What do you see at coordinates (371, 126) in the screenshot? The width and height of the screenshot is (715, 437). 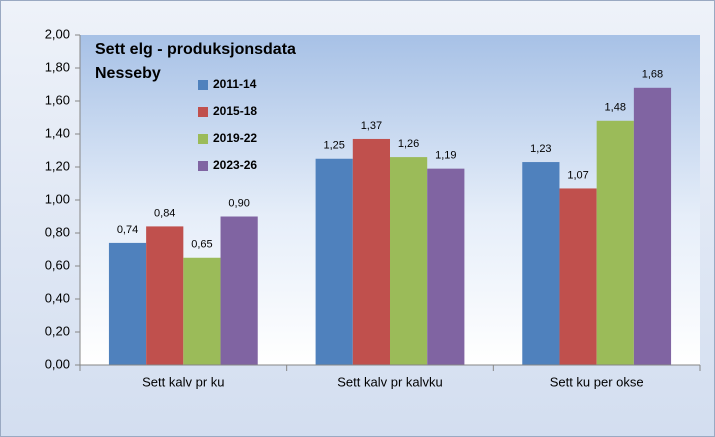 I see `value-label: 1,37` at bounding box center [371, 126].